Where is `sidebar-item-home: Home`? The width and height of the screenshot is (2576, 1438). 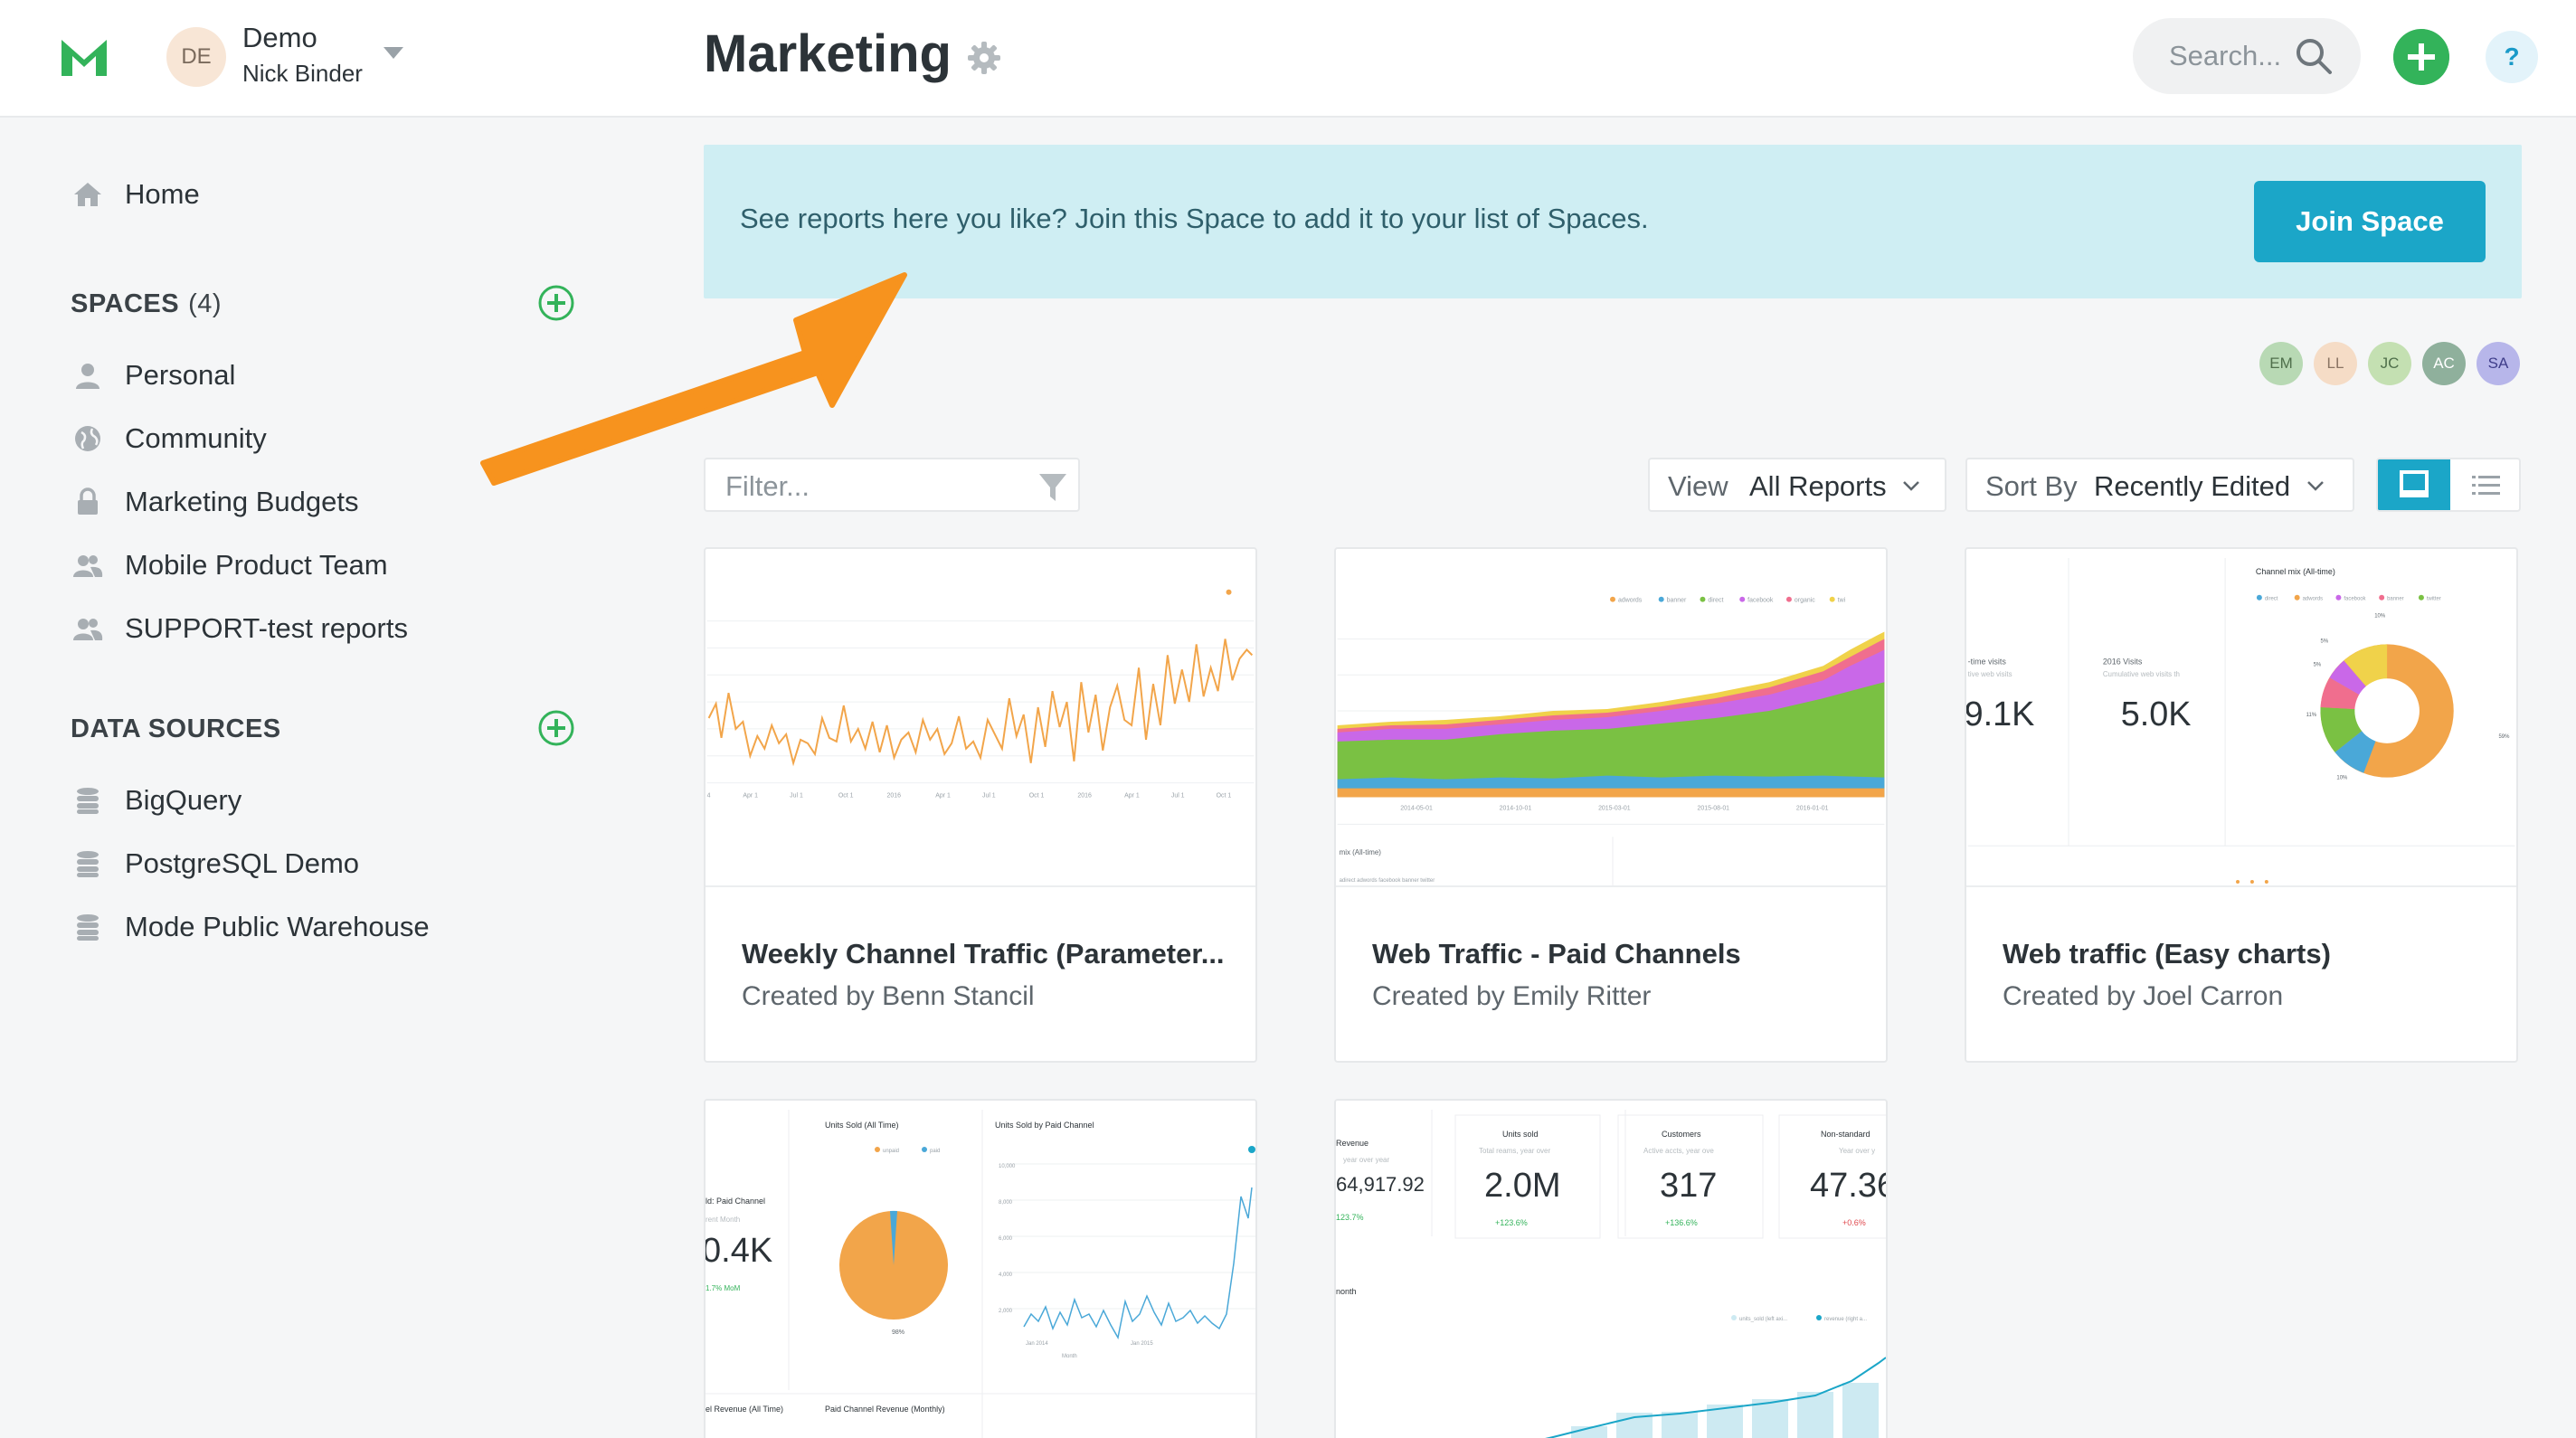 sidebar-item-home: Home is located at coordinates (136, 194).